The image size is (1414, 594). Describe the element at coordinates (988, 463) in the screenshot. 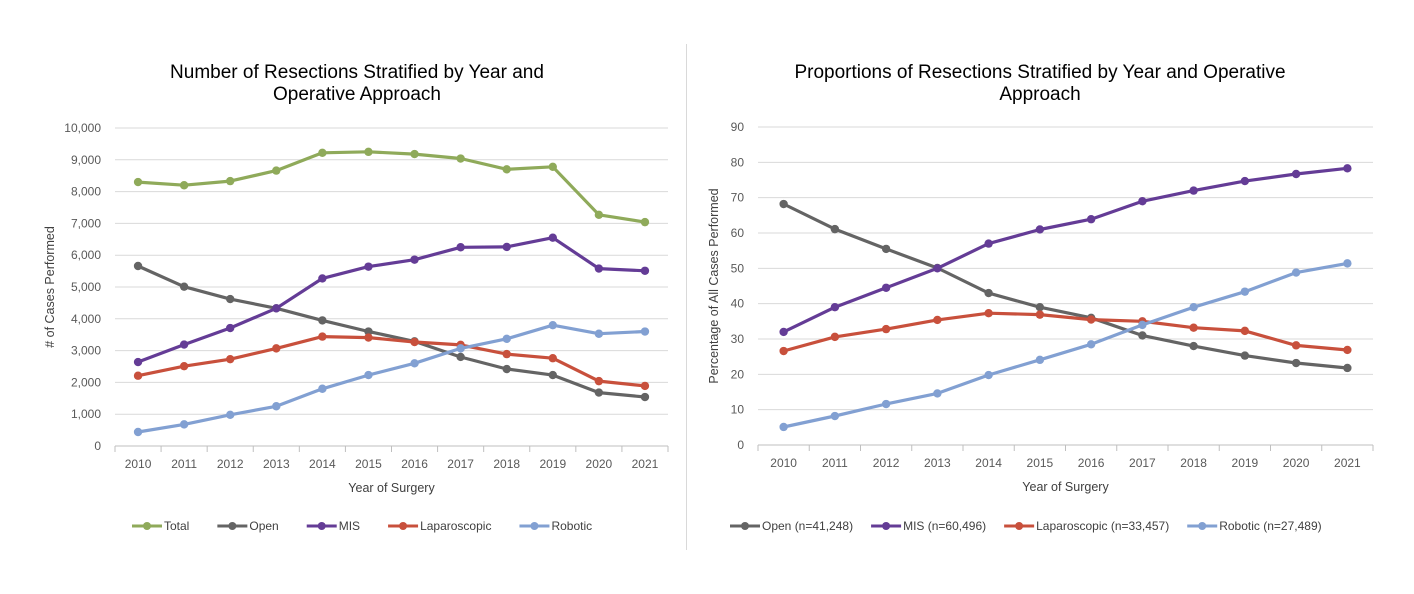

I see `x-tick-label: 2014` at that location.